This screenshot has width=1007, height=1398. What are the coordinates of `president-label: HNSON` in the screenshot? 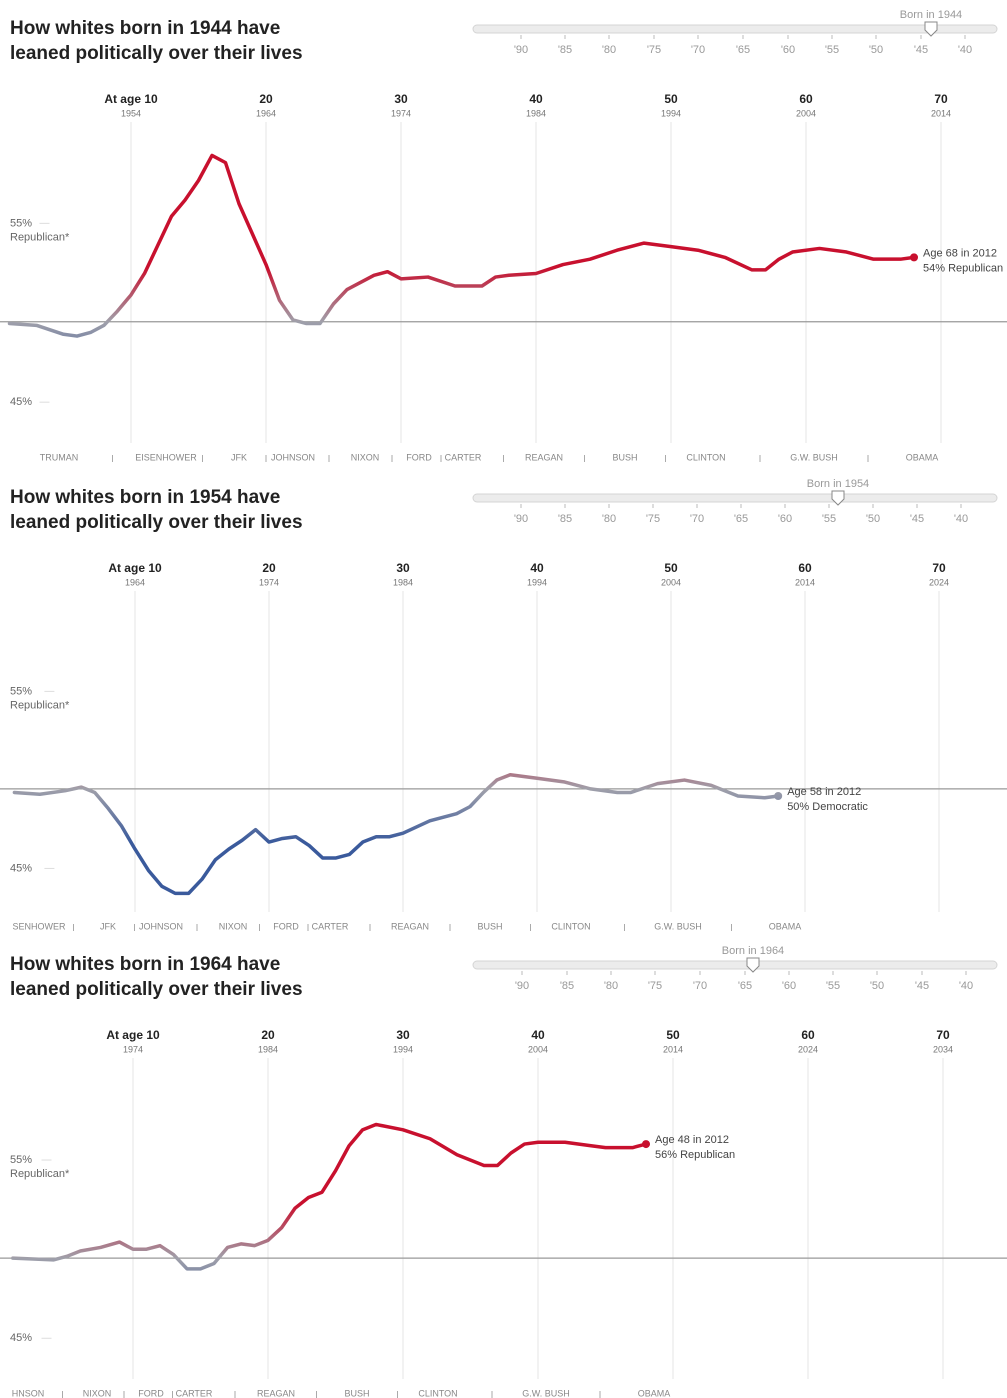 It's located at (28, 1393).